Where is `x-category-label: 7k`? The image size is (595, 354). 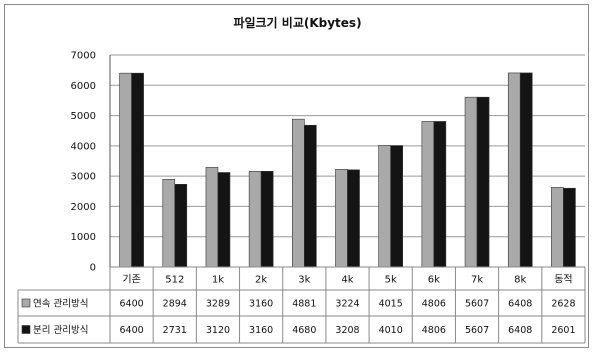
x-category-label: 7k is located at coordinates (477, 280).